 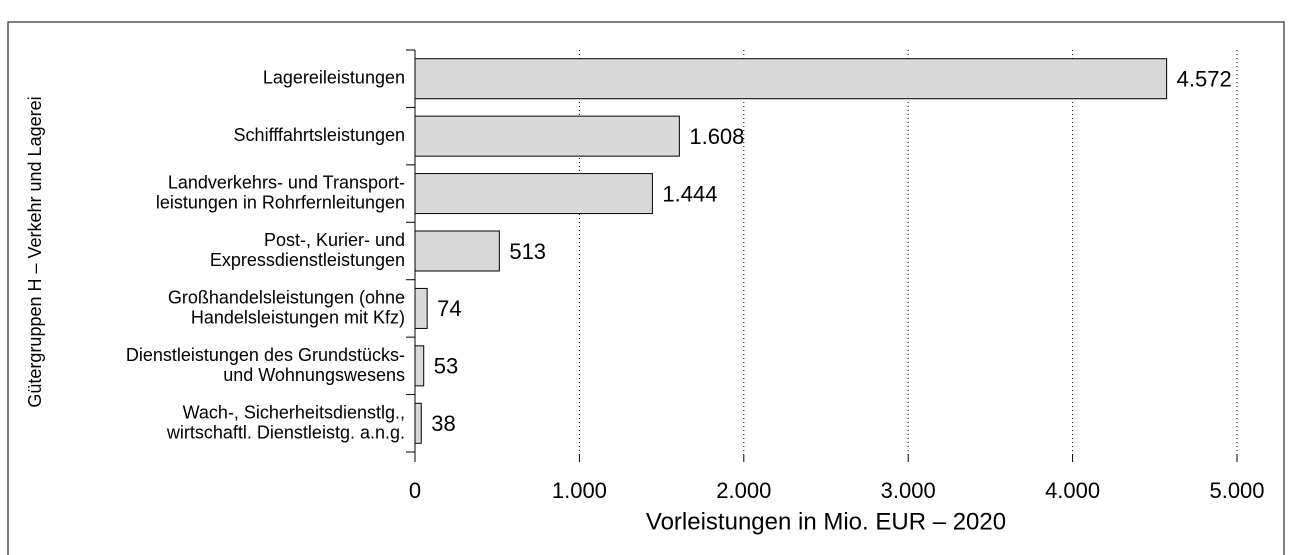 I want to click on value-label: 4.572, so click(x=1204, y=79).